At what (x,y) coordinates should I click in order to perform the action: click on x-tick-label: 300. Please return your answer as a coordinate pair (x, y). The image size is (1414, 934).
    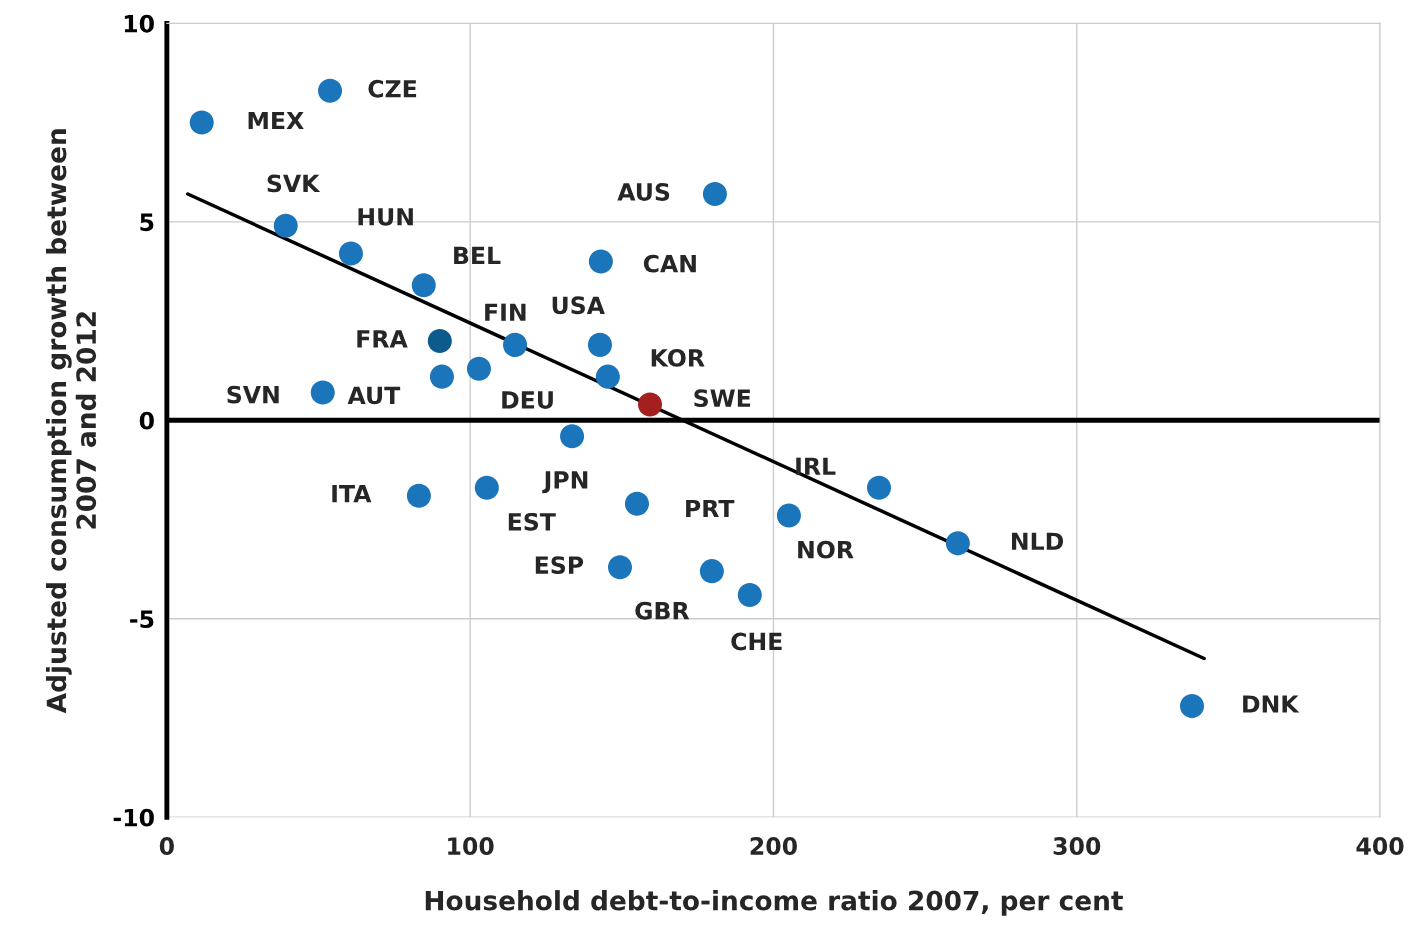
    Looking at the image, I should click on (1077, 846).